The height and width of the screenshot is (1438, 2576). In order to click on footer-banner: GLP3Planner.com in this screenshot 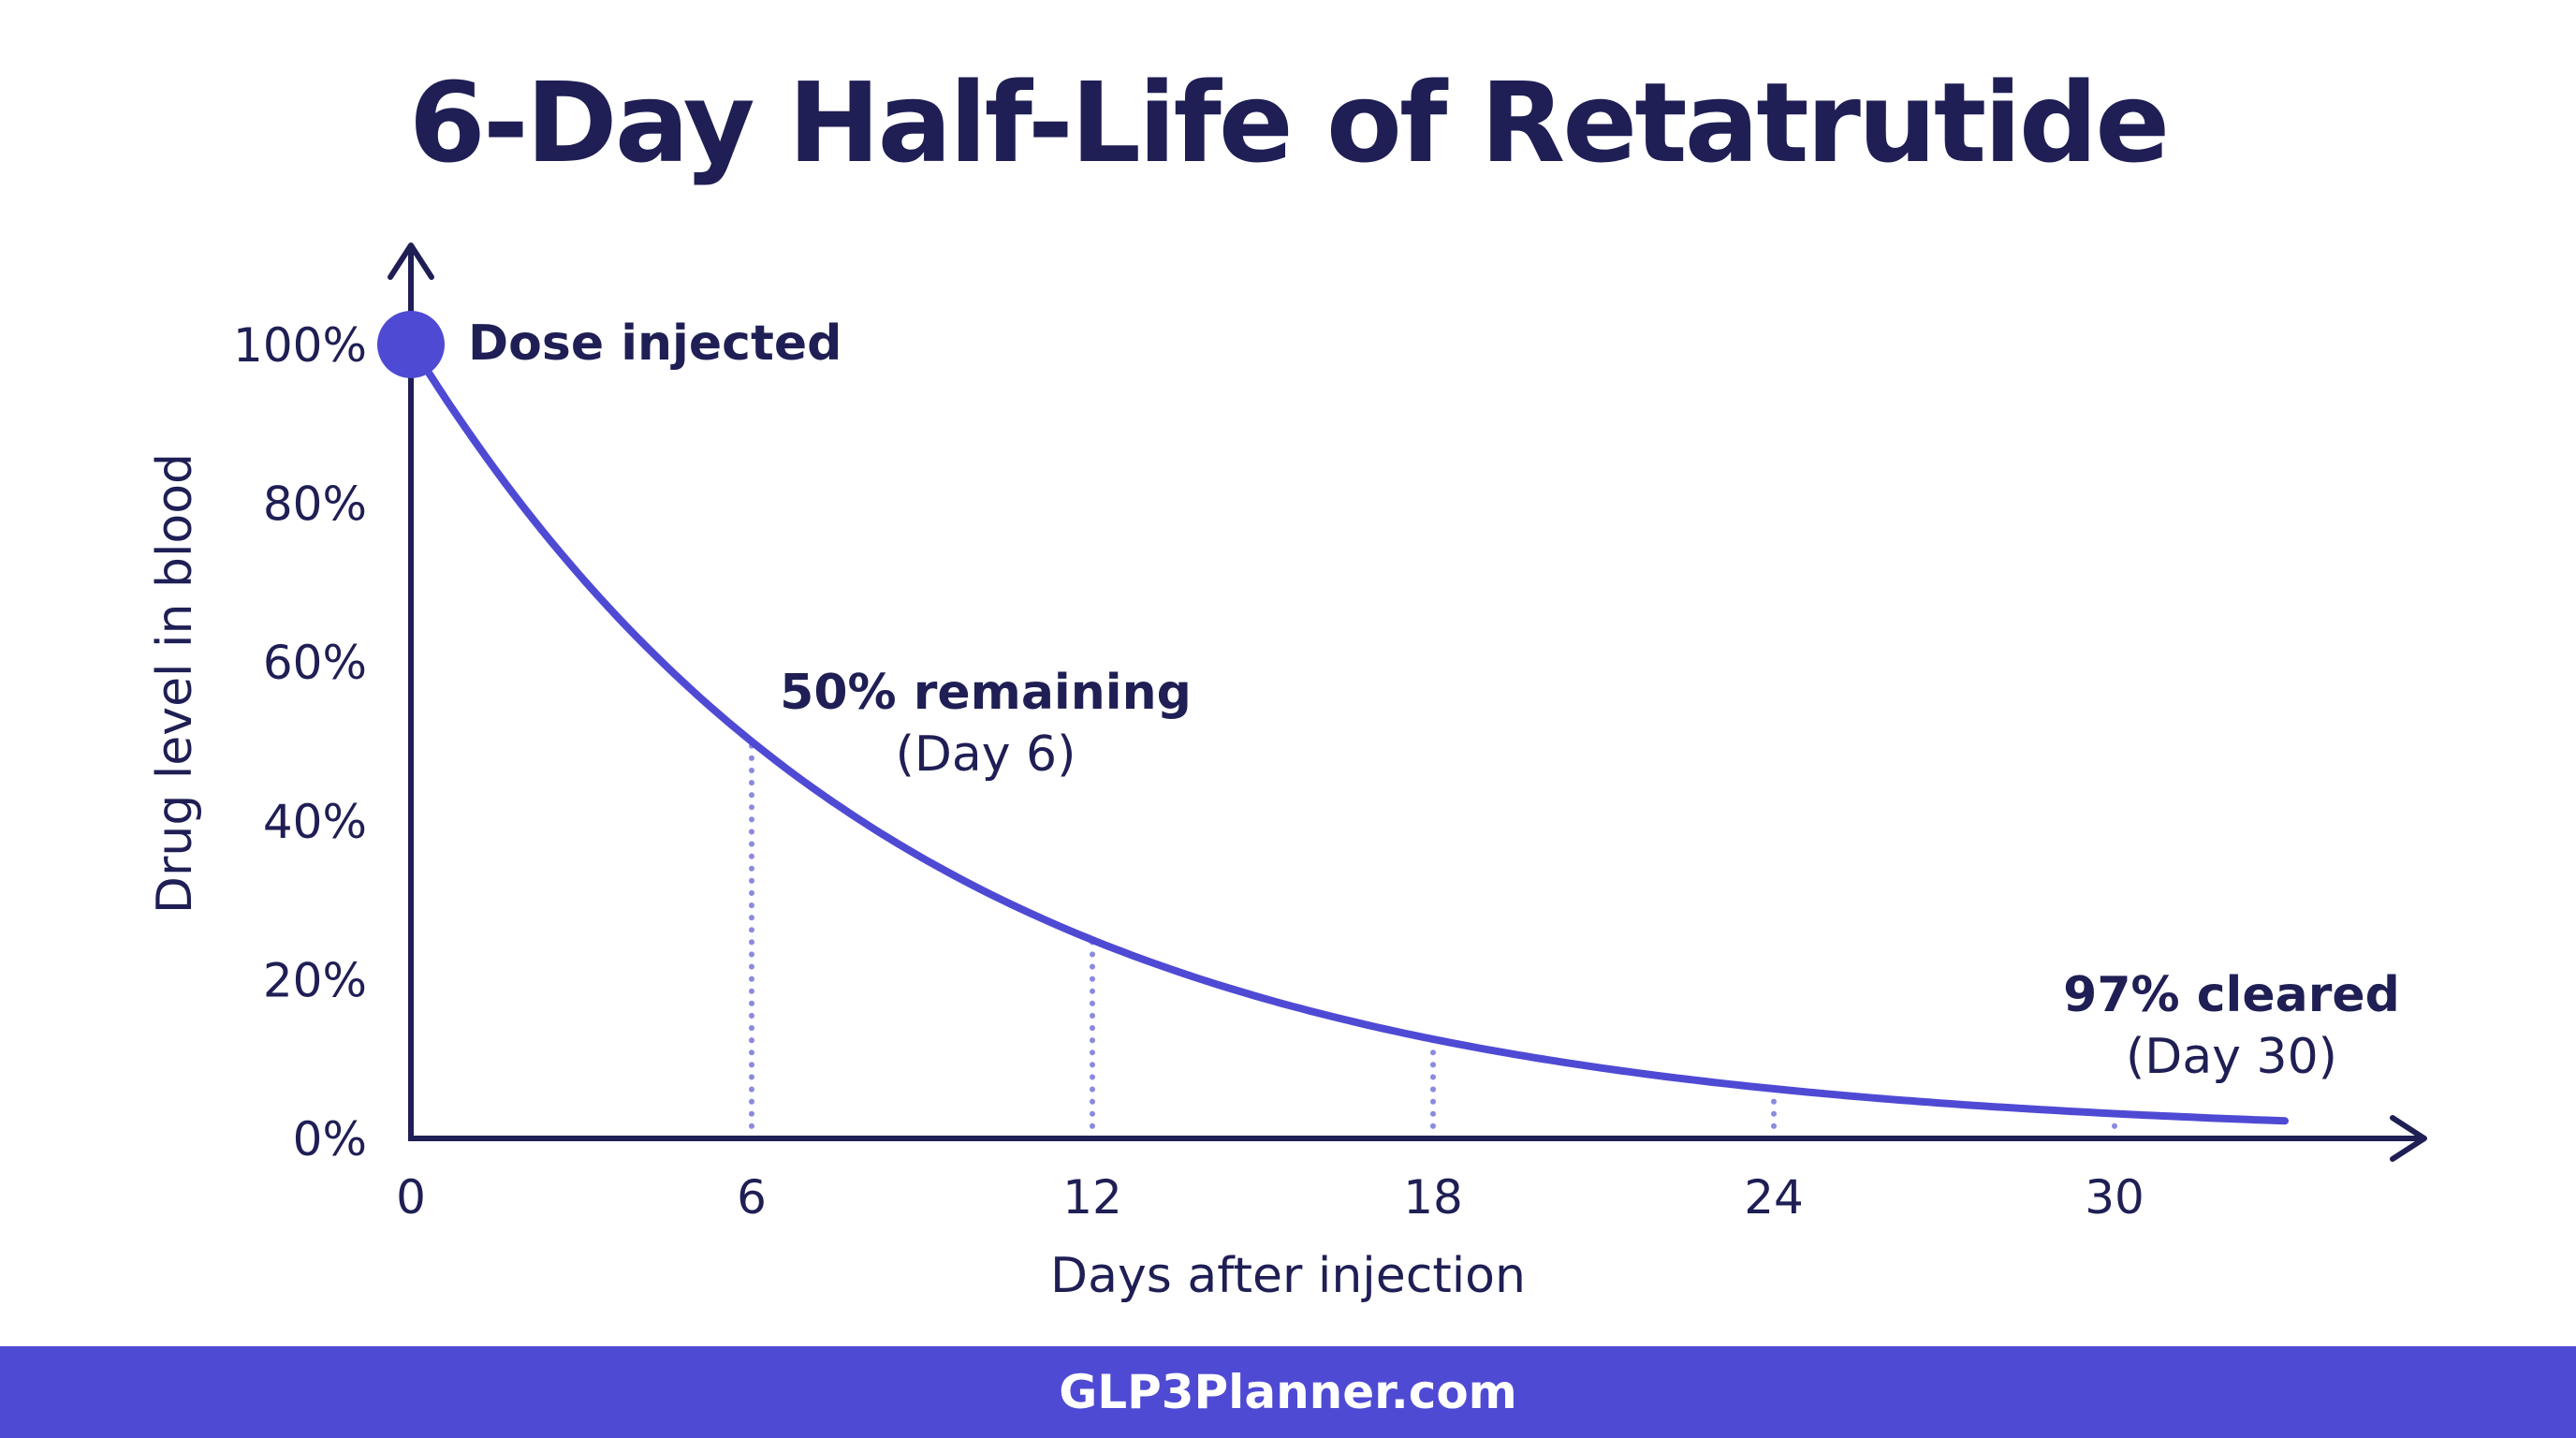, I will do `click(1288, 1392)`.